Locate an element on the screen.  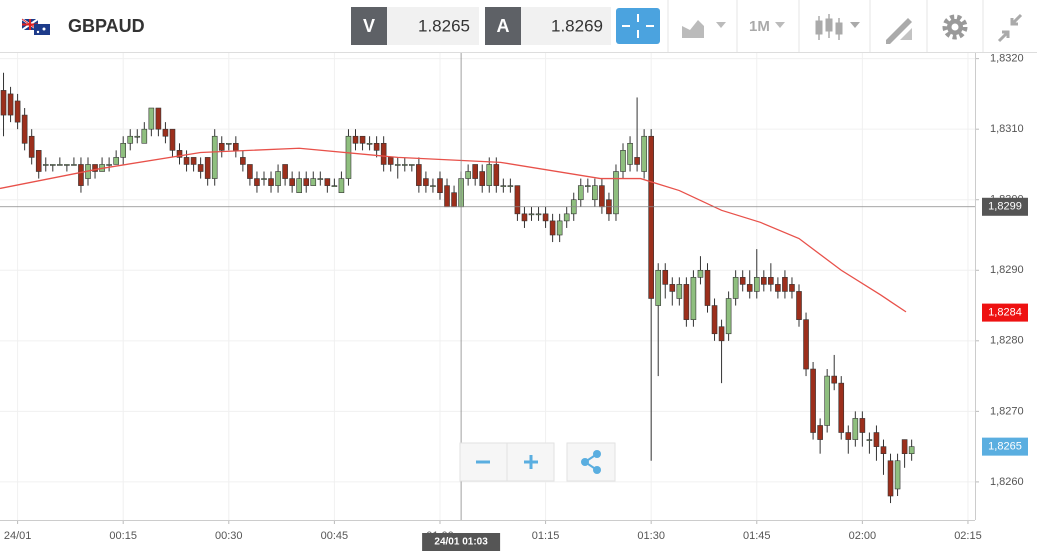
collapse-button is located at coordinates (1010, 28).